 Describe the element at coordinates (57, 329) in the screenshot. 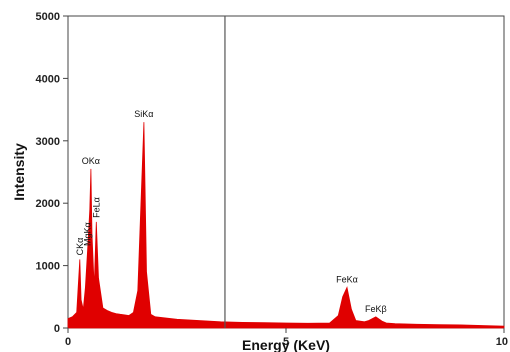

I see `y-tick-label: 0` at that location.